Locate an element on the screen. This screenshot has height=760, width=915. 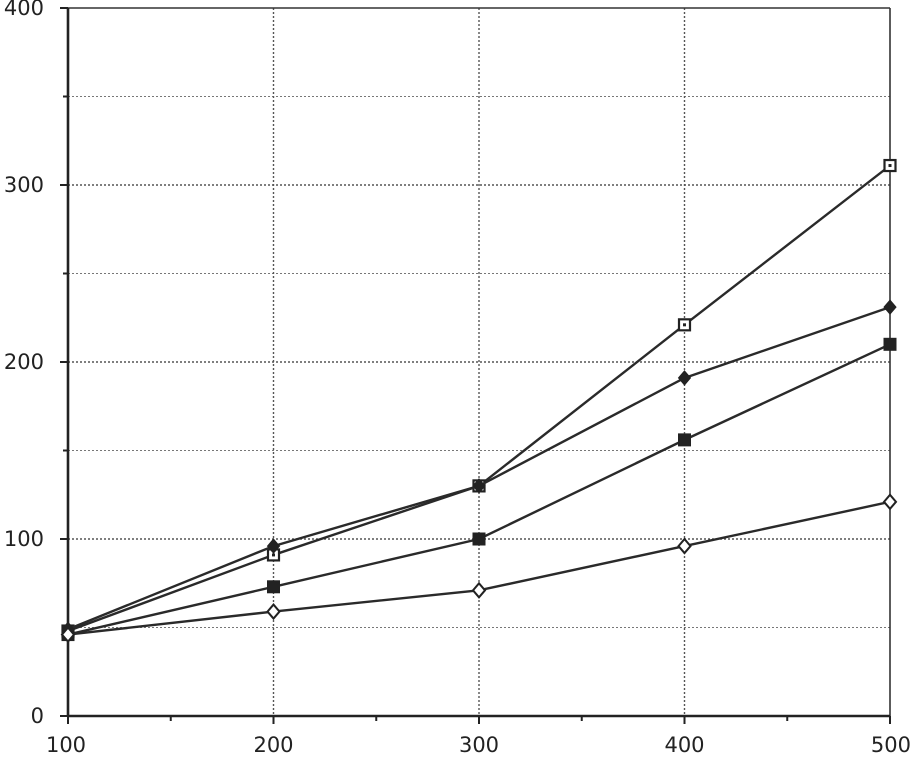
x-tick-label: 400 is located at coordinates (684, 745).